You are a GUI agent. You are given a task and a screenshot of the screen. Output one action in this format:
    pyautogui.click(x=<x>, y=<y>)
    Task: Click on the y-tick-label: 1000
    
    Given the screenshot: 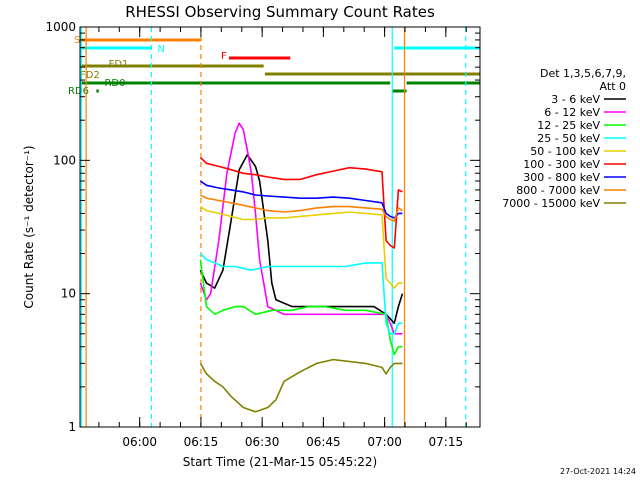 What is the action you would take?
    pyautogui.click(x=60, y=27)
    